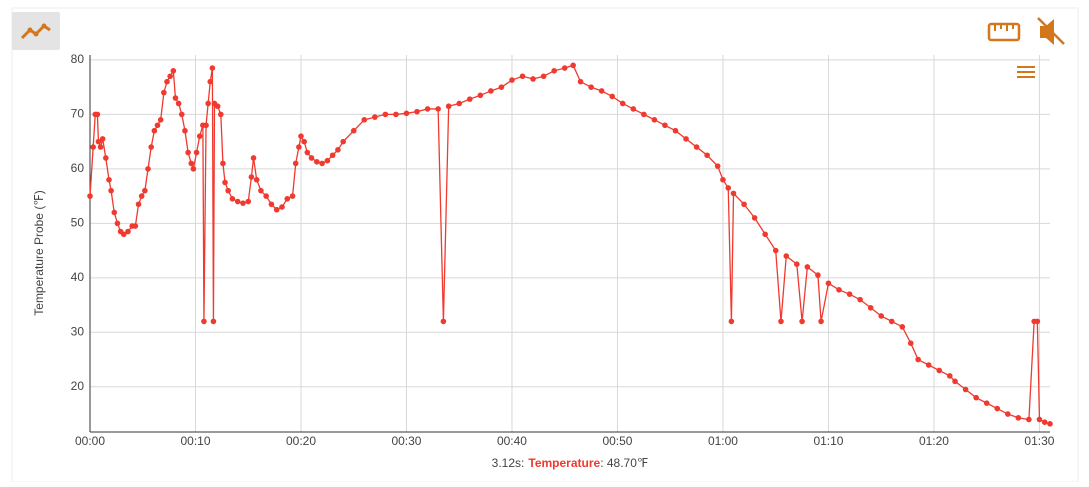 The width and height of the screenshot is (1089, 487). Describe the element at coordinates (78, 386) in the screenshot. I see `y-tick-label: 20` at that location.